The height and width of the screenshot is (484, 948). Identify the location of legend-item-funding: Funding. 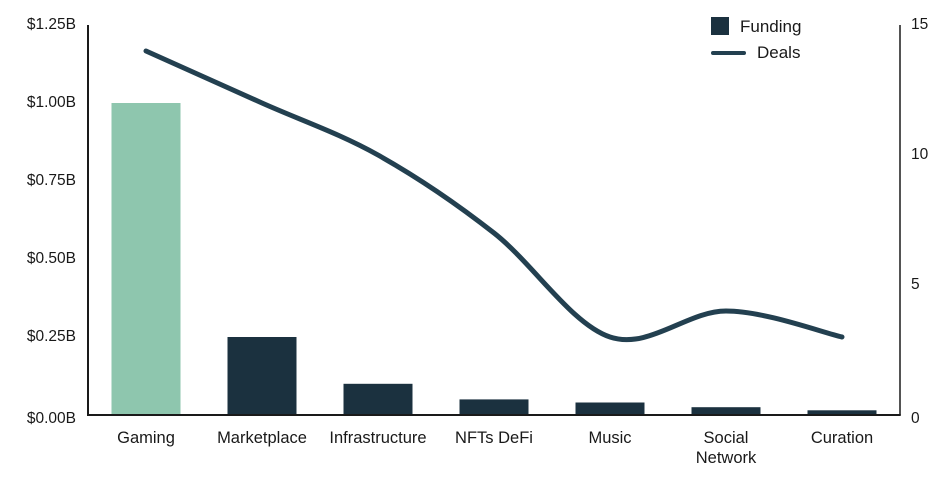
(756, 26).